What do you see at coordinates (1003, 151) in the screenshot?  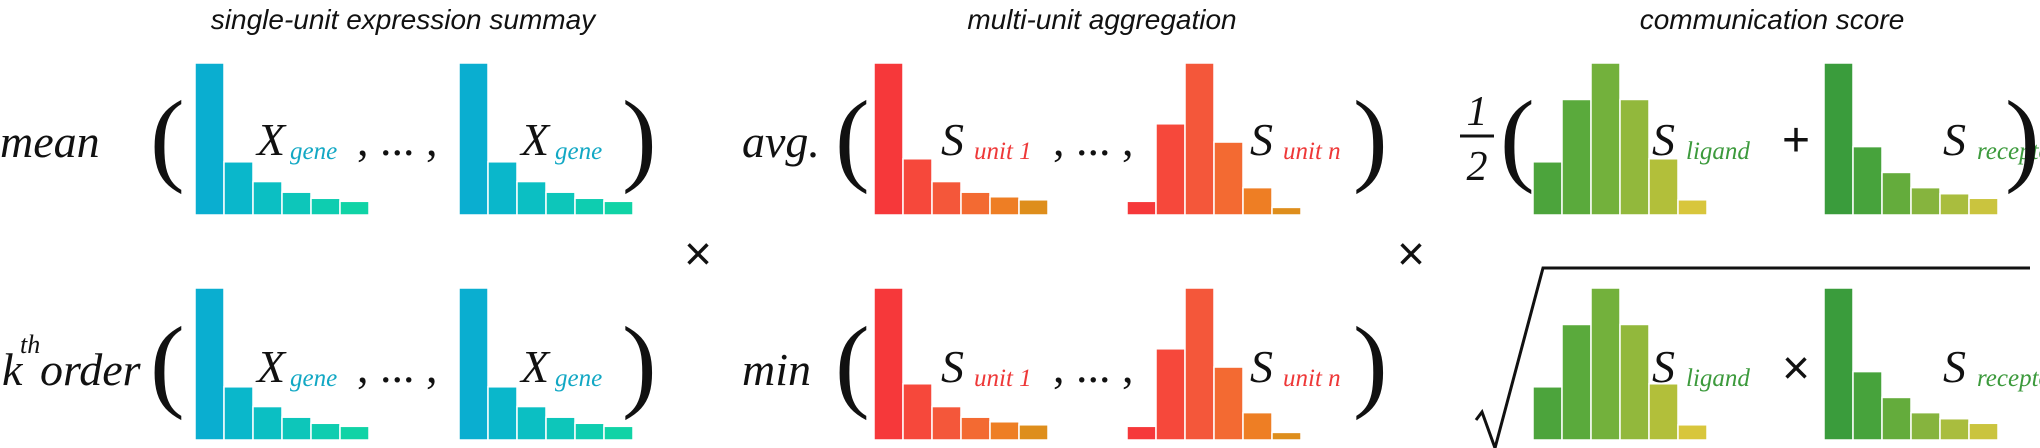 I see `agg-sub-unit1-1: unit 1` at bounding box center [1003, 151].